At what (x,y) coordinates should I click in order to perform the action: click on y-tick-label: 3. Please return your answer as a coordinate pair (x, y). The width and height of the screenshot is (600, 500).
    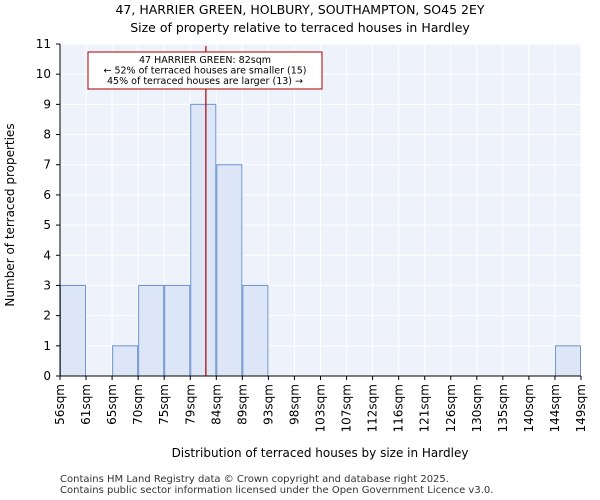
    Looking at the image, I should click on (47, 285).